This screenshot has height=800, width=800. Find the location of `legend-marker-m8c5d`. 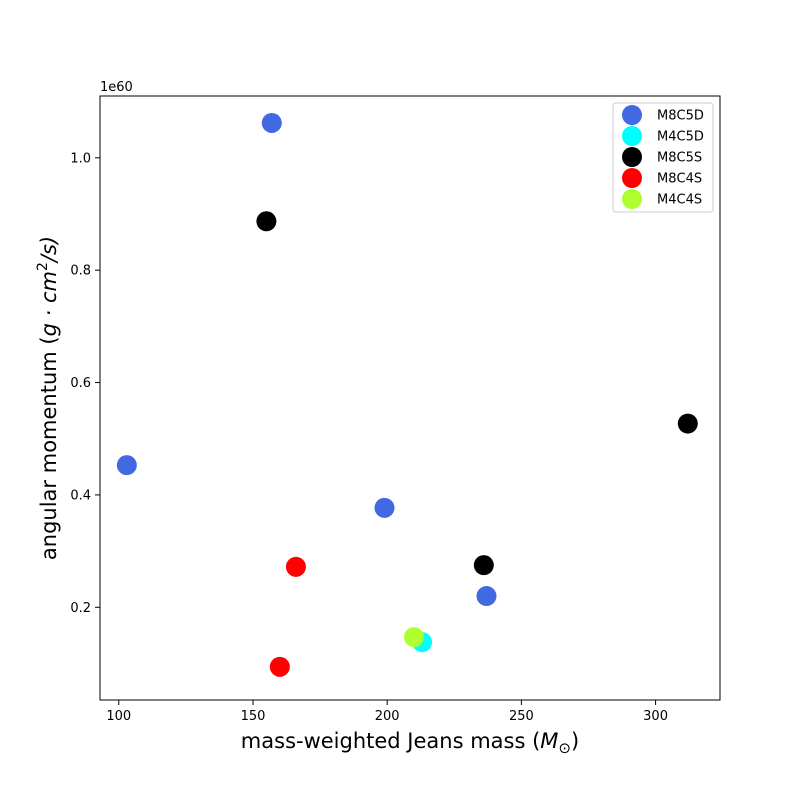

legend-marker-m8c5d is located at coordinates (632, 115).